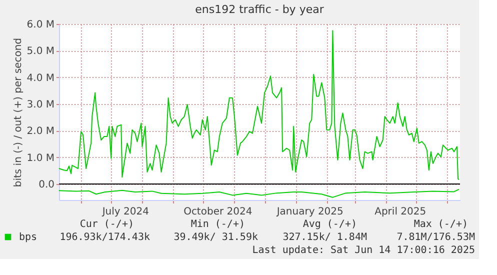 This screenshot has height=275, width=497. I want to click on x-tick-label: April 2025, so click(400, 212).